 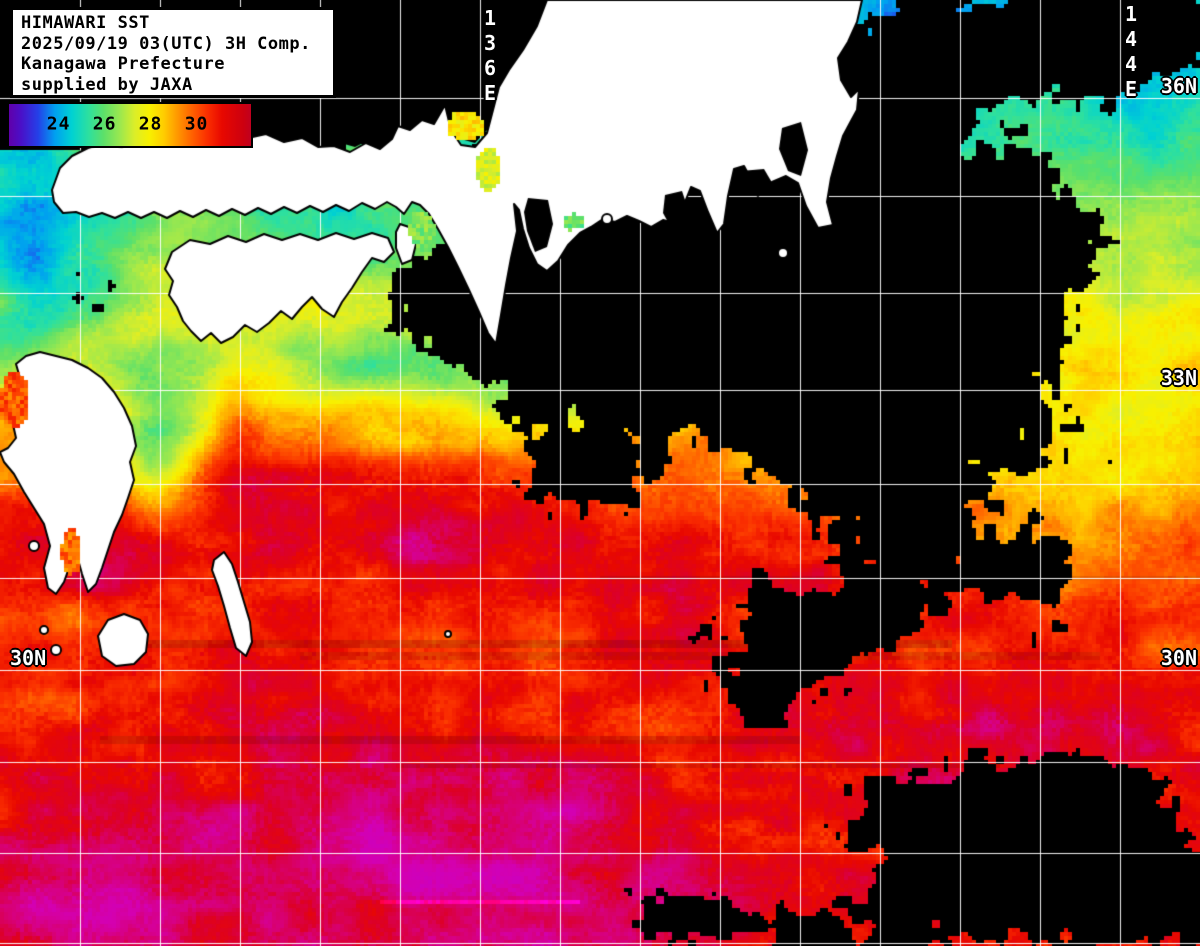 What do you see at coordinates (196, 124) in the screenshot?
I see `colorbar-tick-30: 30` at bounding box center [196, 124].